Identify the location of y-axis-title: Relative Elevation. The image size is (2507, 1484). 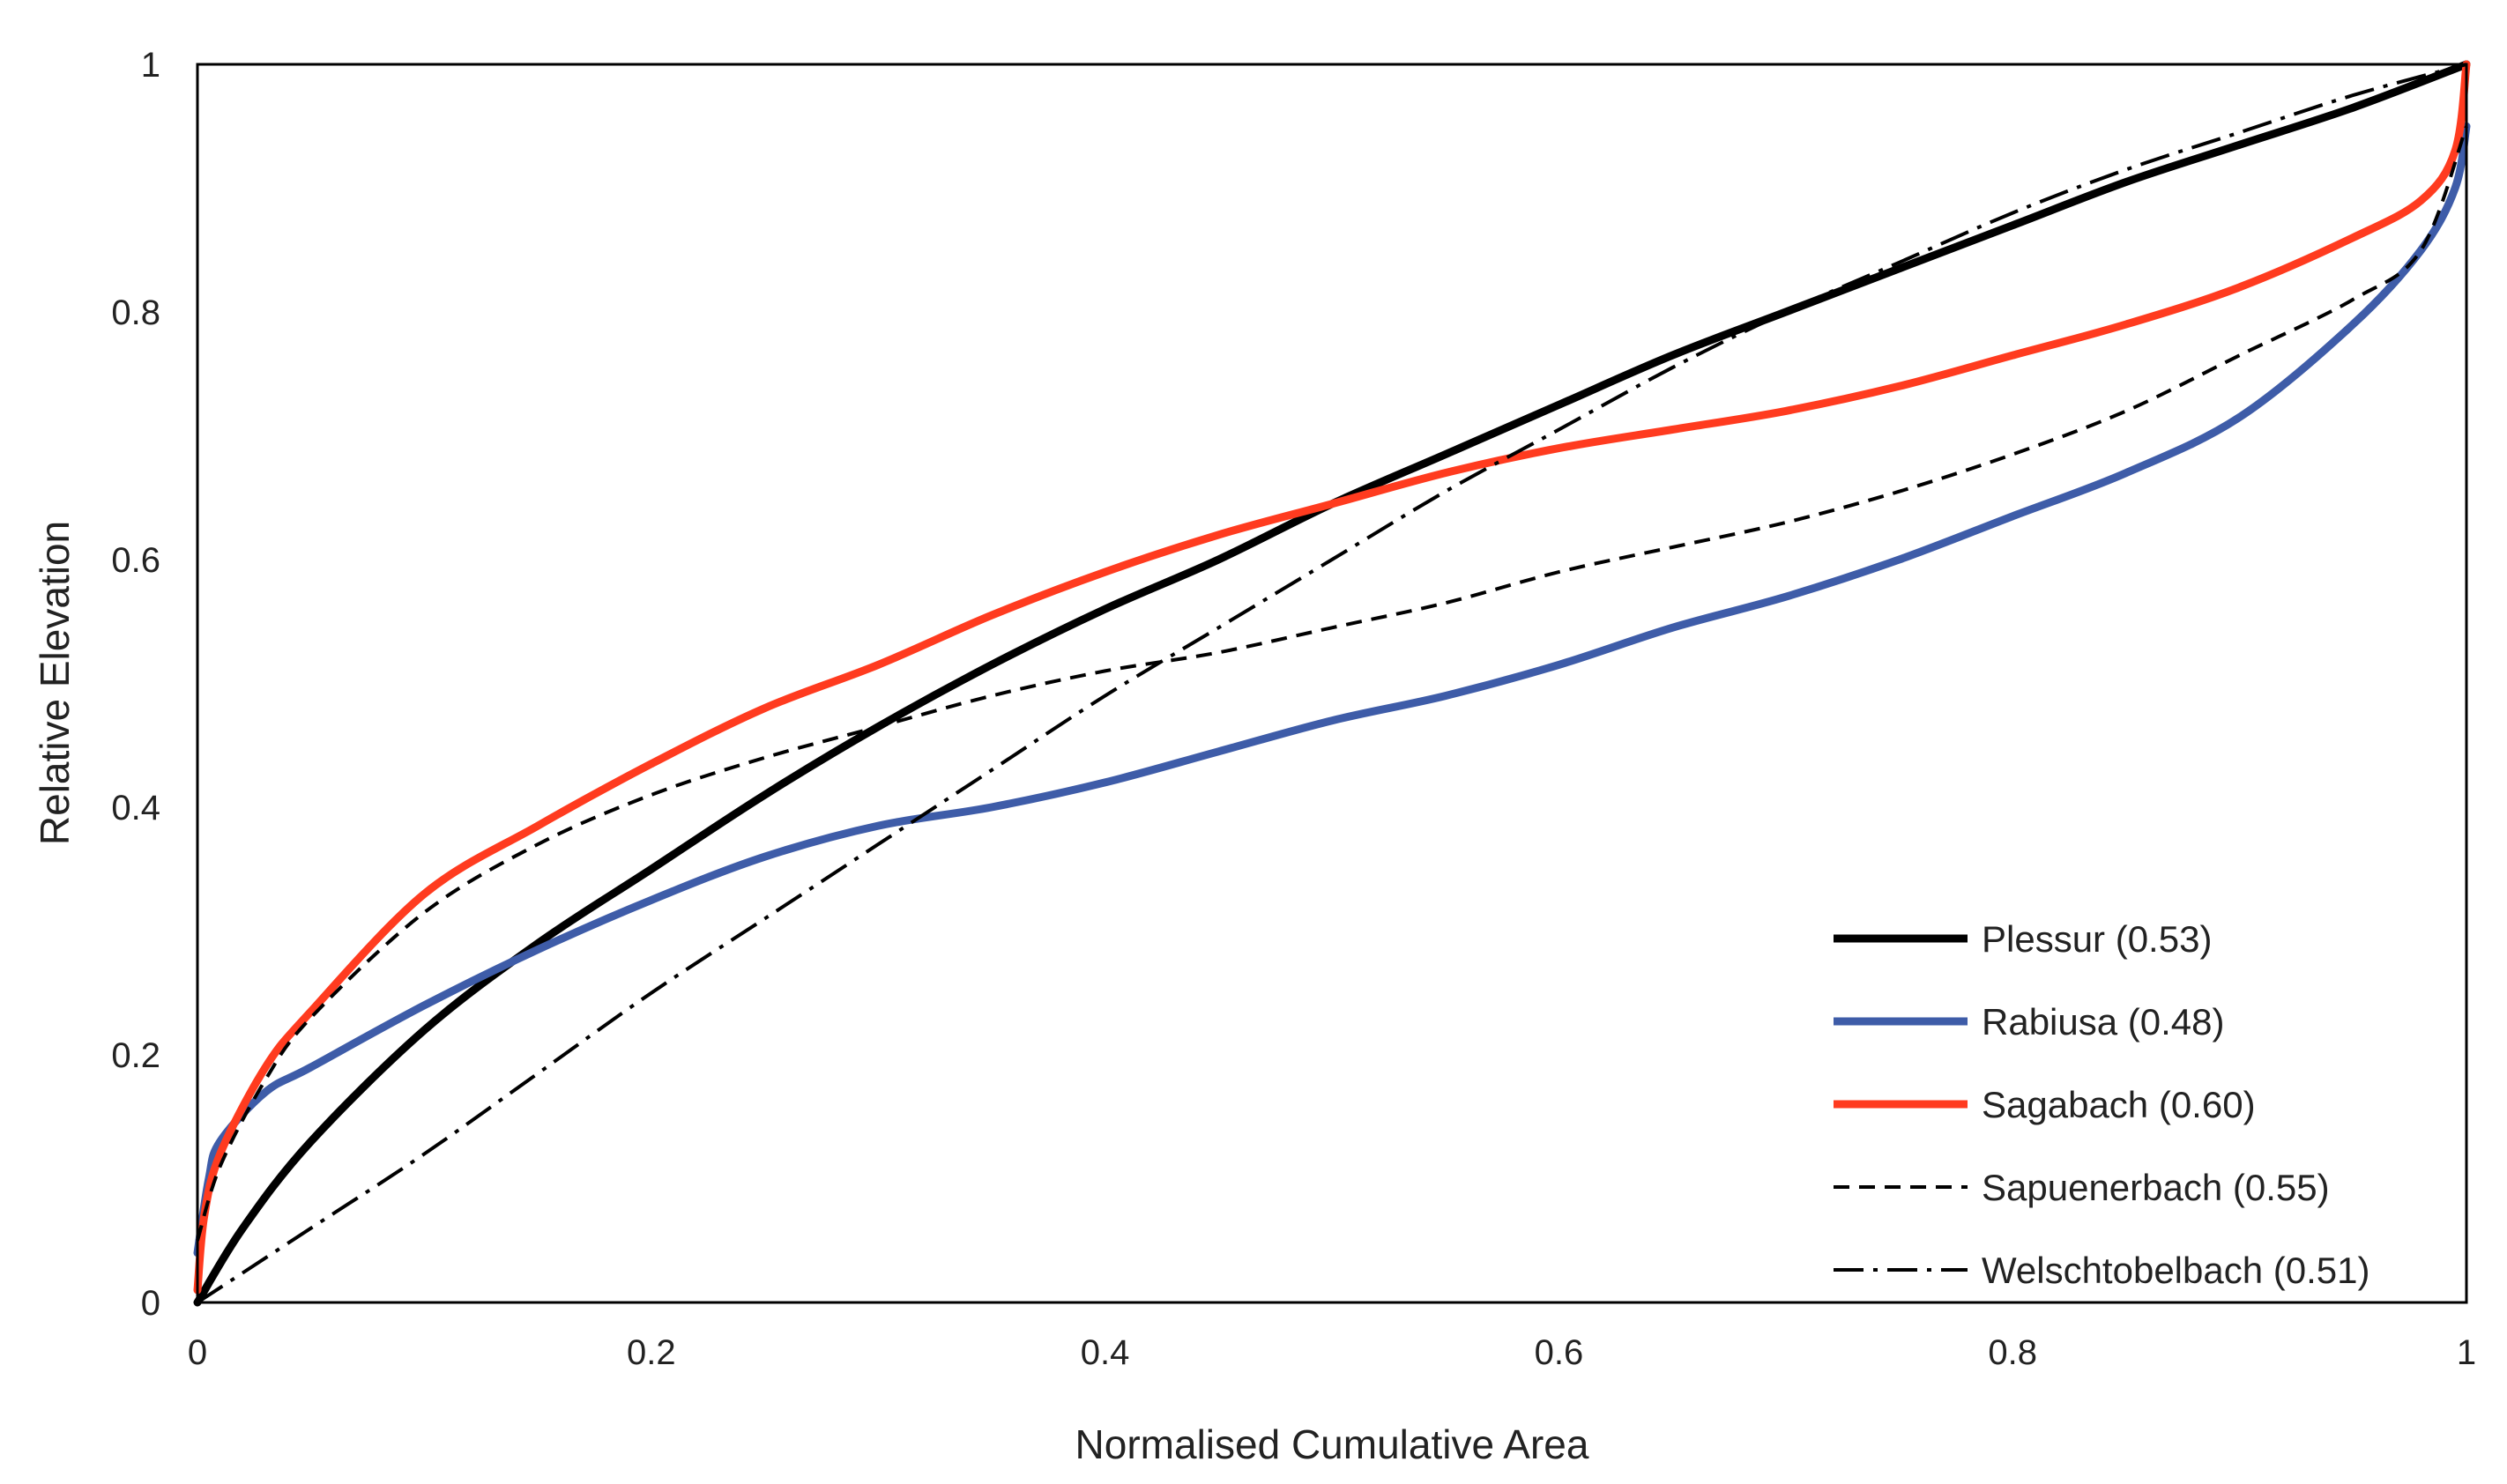
(55, 683).